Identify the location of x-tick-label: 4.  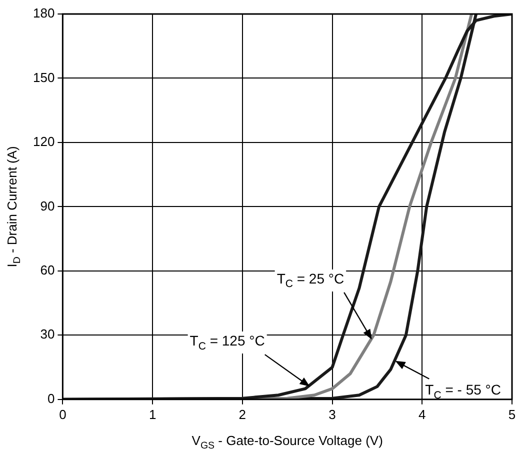
(422, 414).